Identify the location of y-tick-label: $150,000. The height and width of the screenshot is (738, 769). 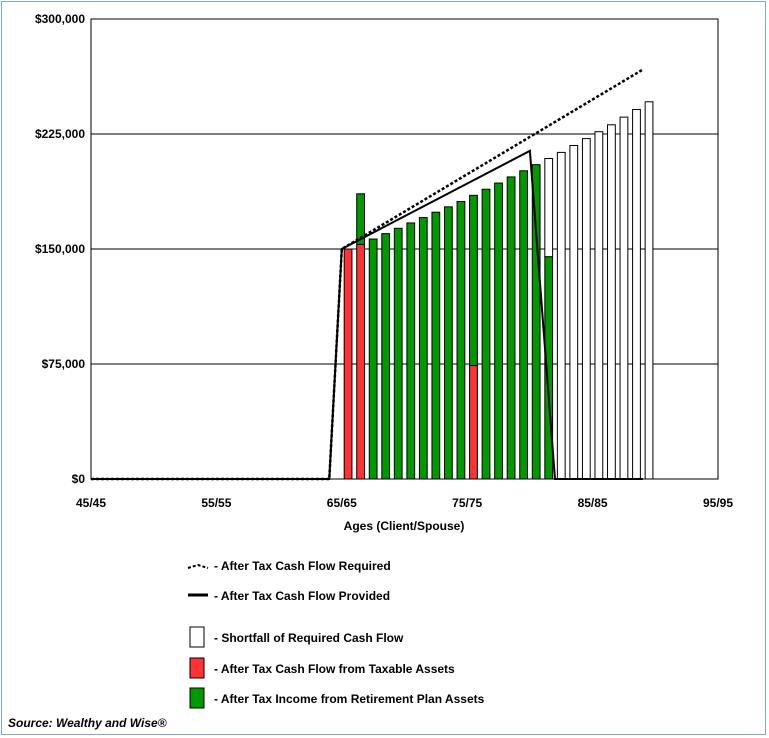
(60, 249).